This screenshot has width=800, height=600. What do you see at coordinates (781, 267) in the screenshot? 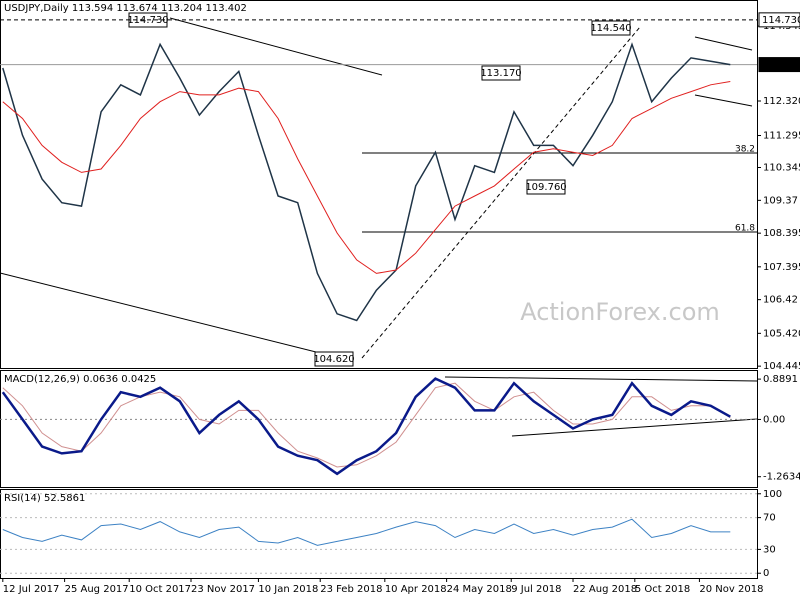
I see `y-tick-label: 107.395` at bounding box center [781, 267].